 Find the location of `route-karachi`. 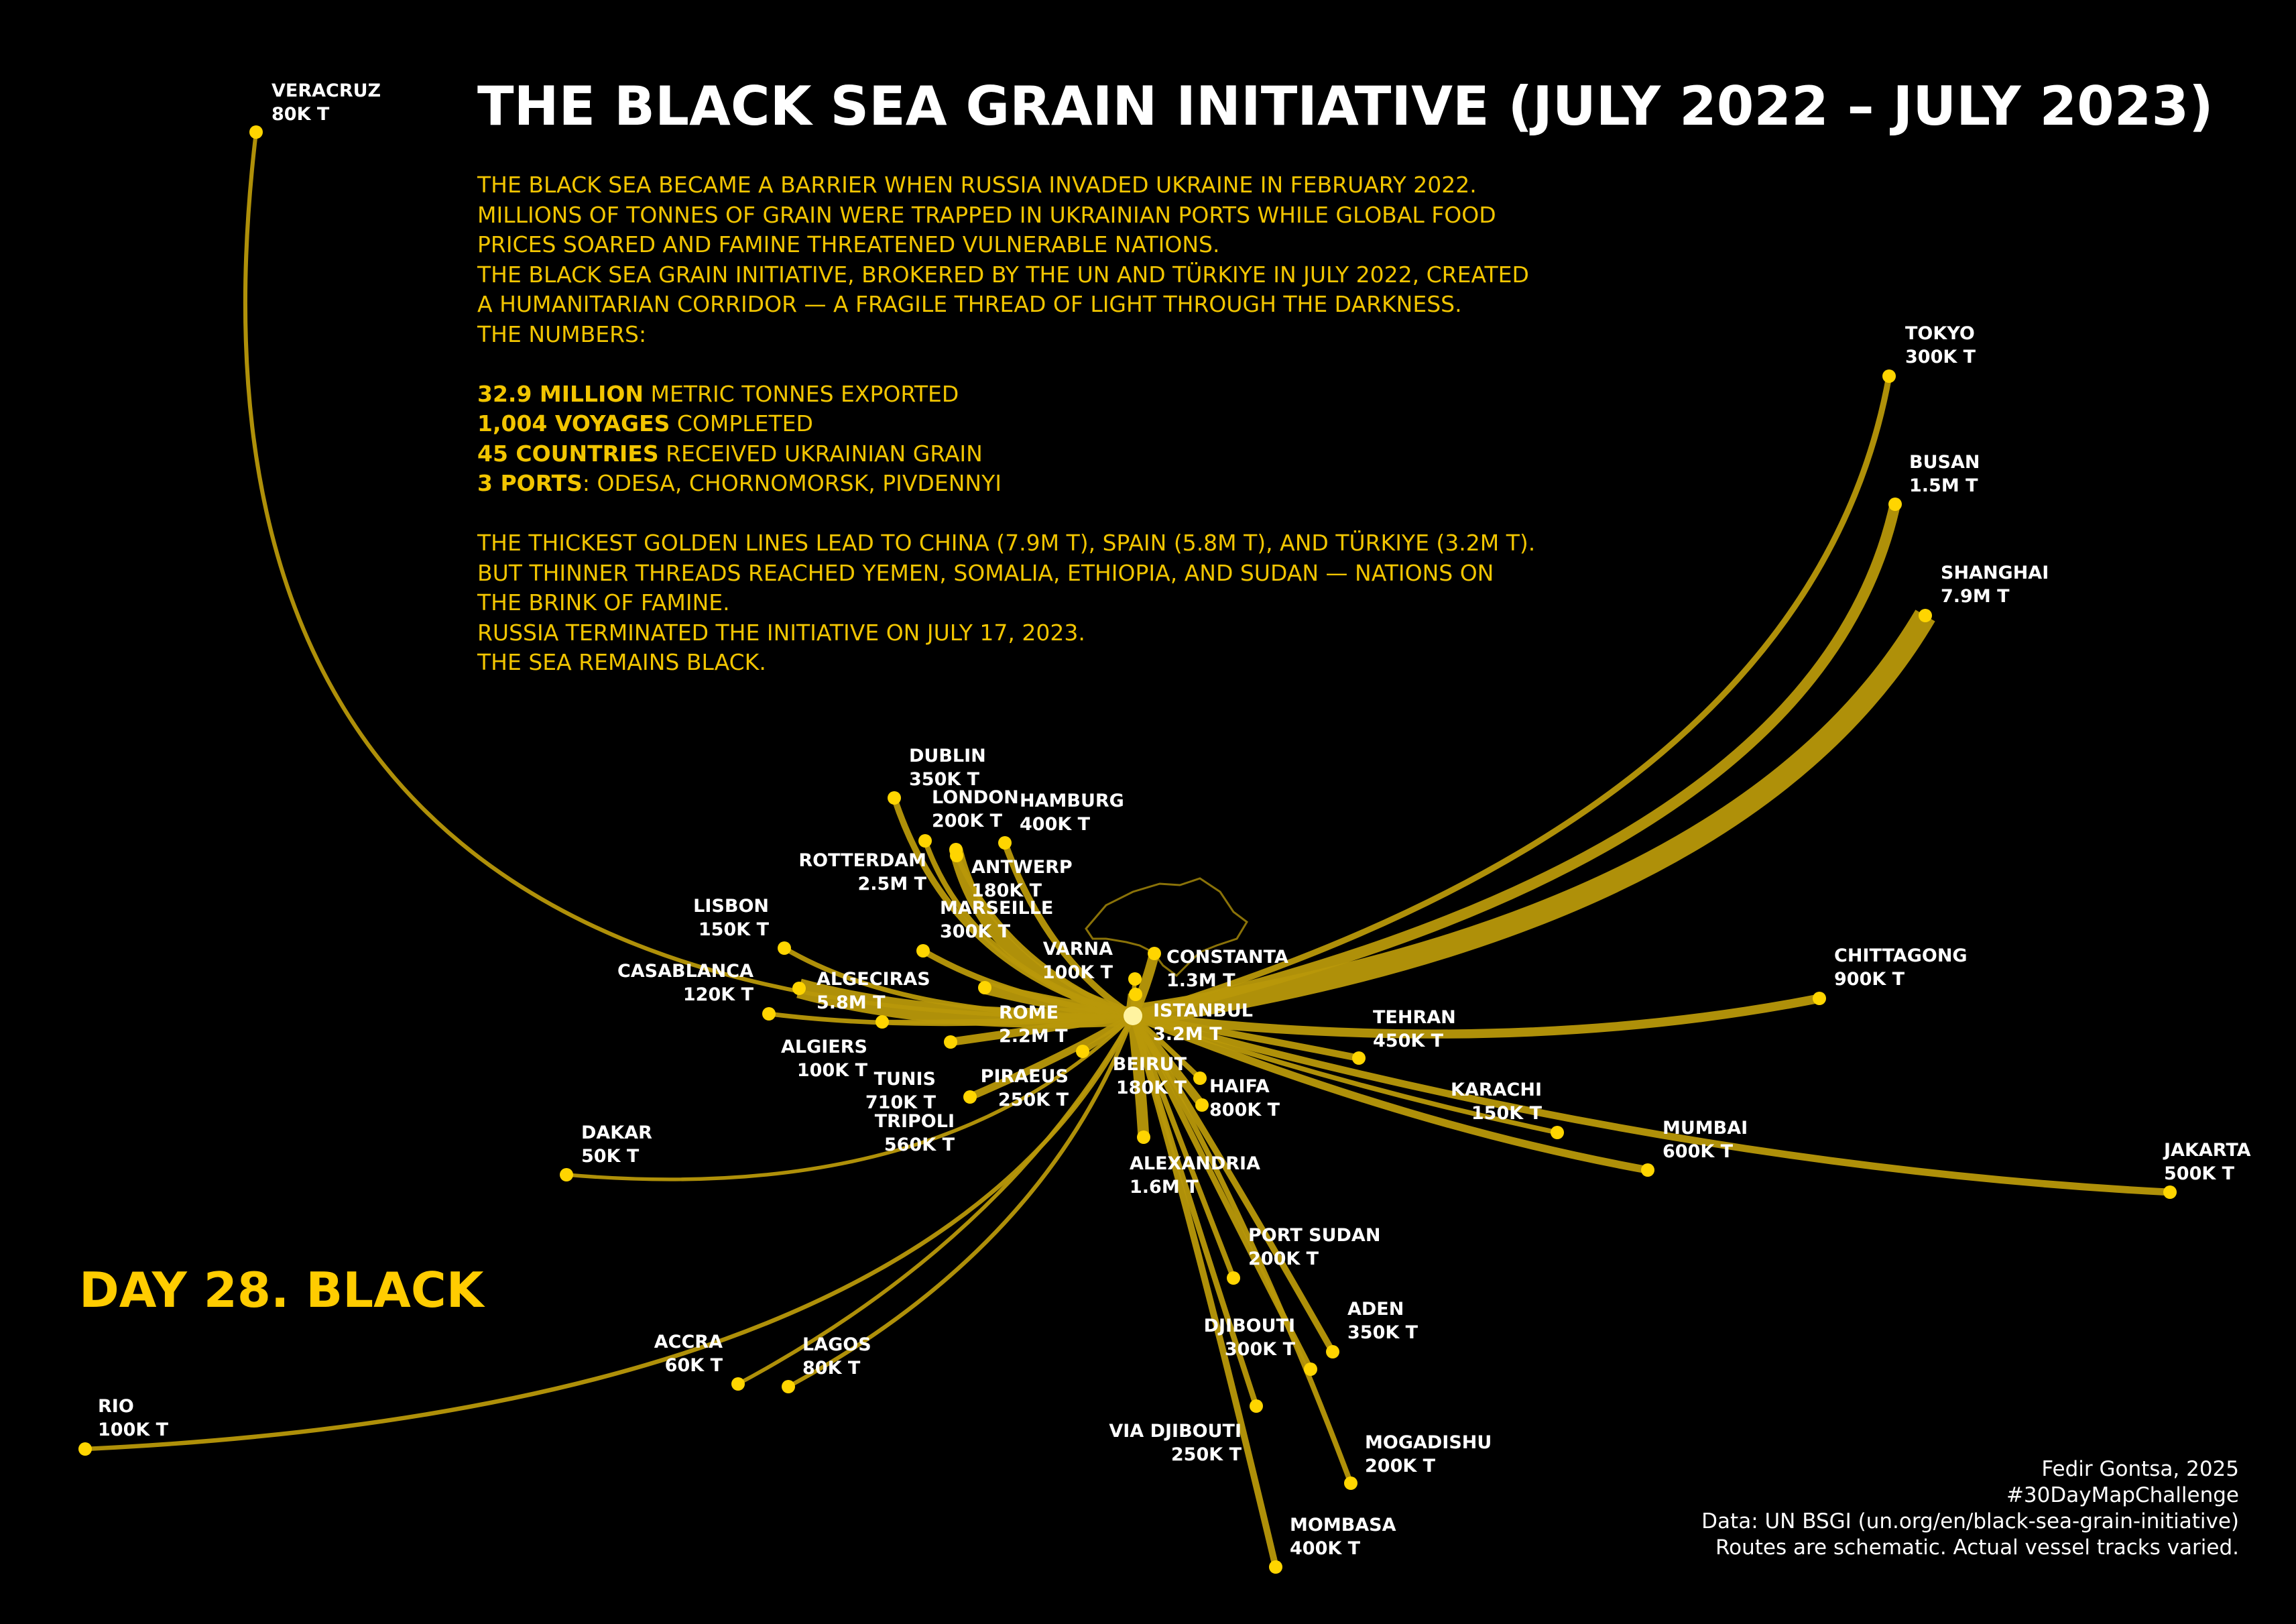

route-karachi is located at coordinates (1345, 1074).